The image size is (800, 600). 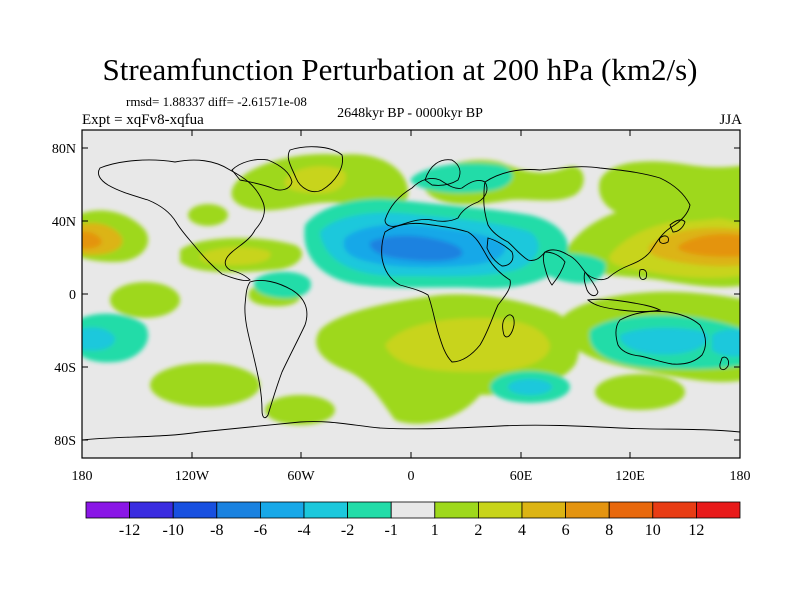 What do you see at coordinates (64, 295) in the screenshot?
I see `lat-labels: 80N 40N 0 40S 80S` at bounding box center [64, 295].